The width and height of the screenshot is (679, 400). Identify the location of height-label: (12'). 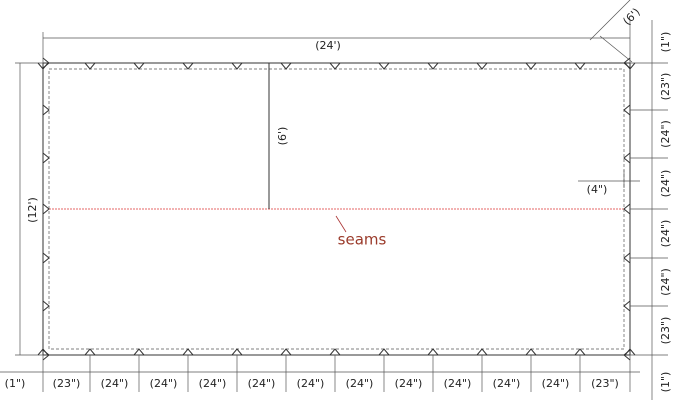
(32, 210).